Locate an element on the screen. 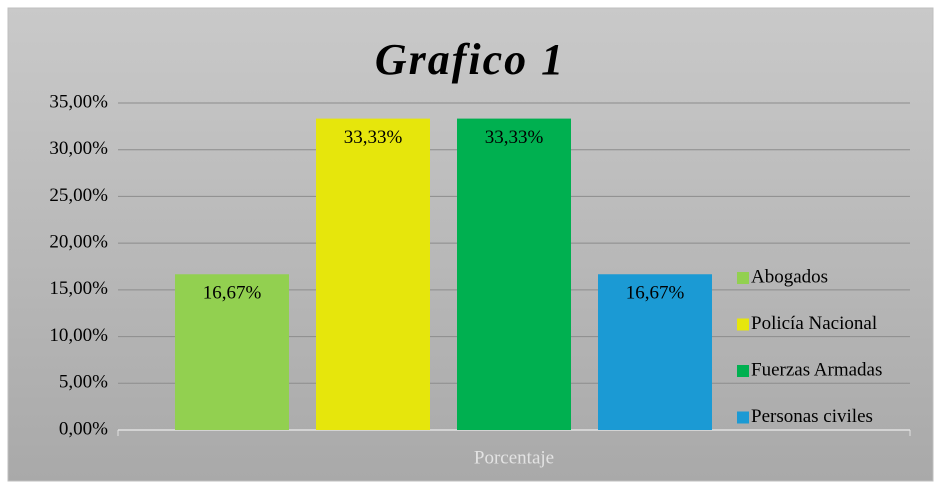  legend-label: Abogados is located at coordinates (789, 276).